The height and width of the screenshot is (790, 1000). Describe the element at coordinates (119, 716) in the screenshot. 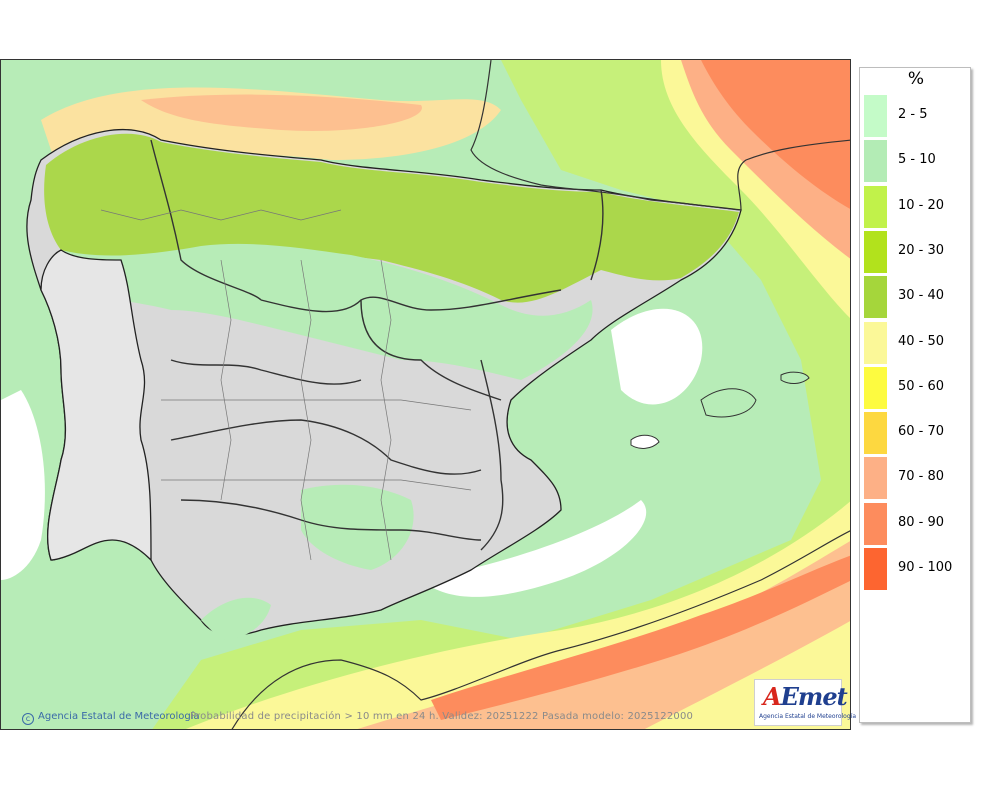

I see `credit-text: Agencia Estatal de Meteorología` at that location.